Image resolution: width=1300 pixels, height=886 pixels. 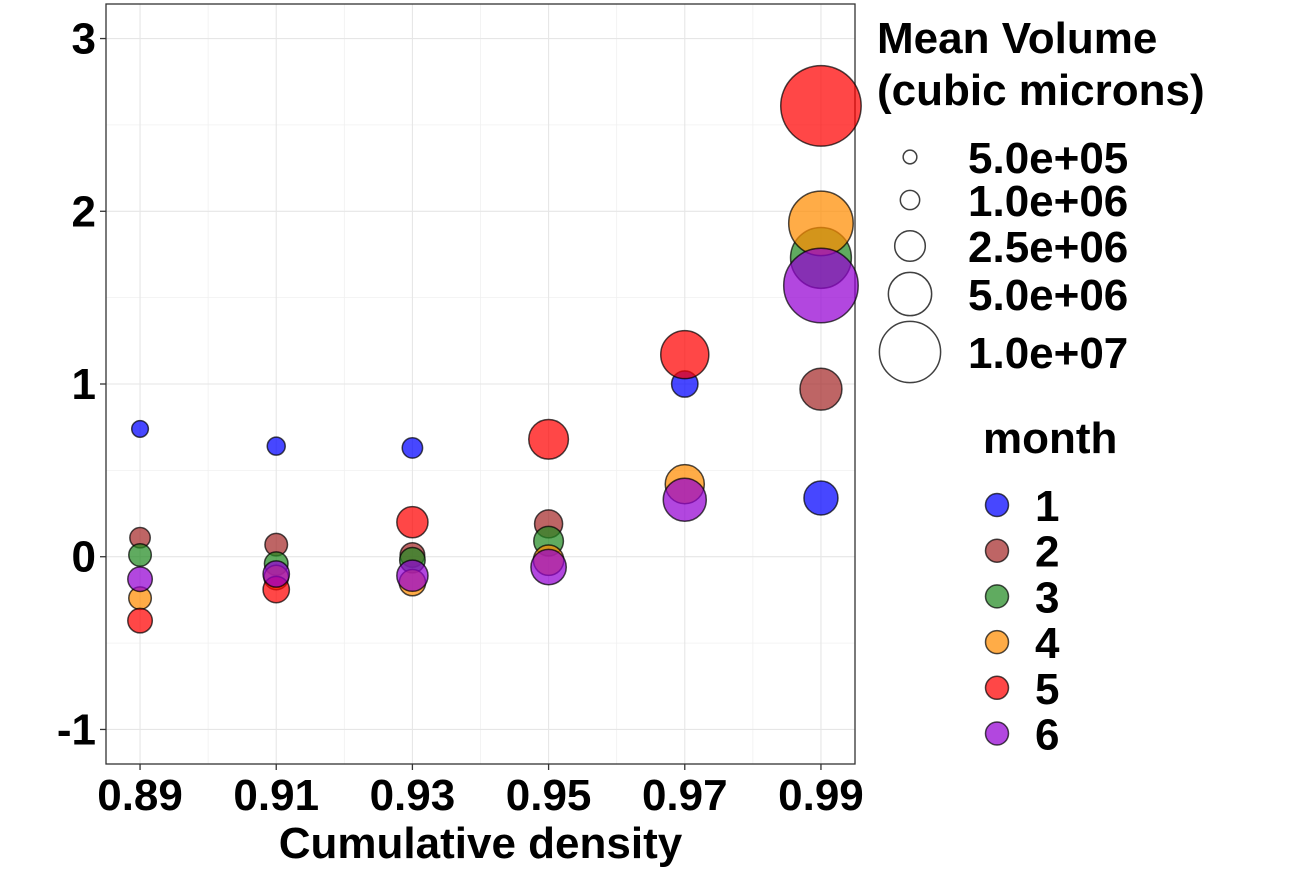 What do you see at coordinates (84, 384) in the screenshot?
I see `y-axis-tick-label: 1` at bounding box center [84, 384].